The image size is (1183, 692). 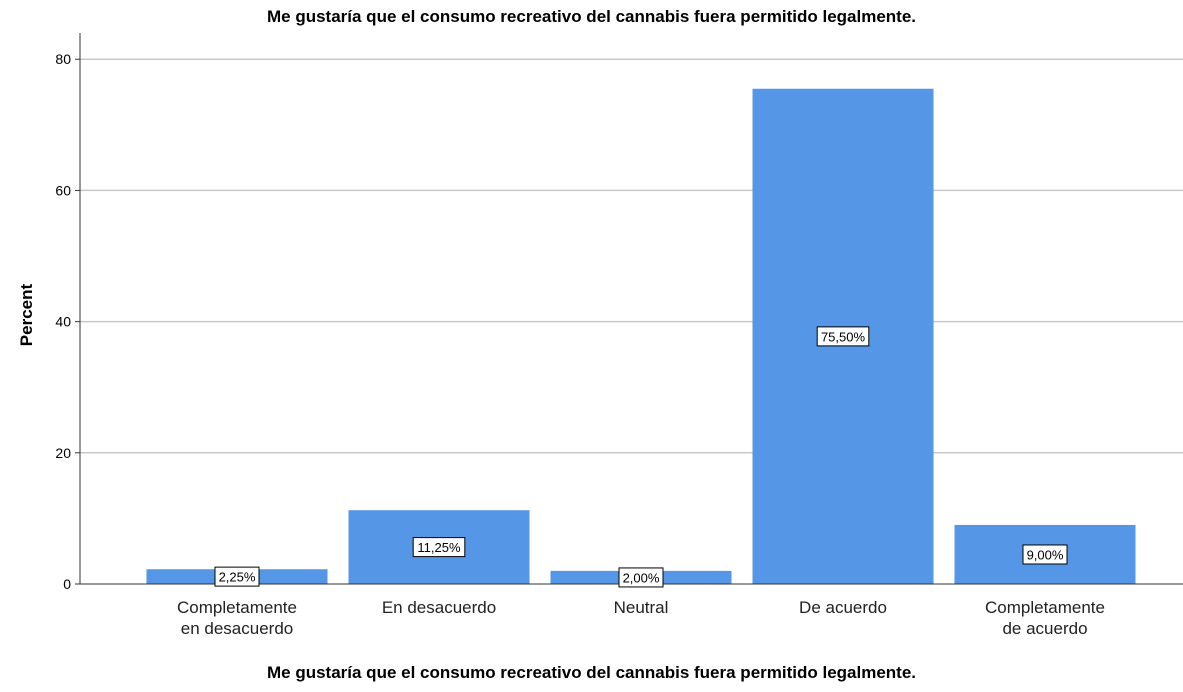 I want to click on x-tick-label: De acuerdo, so click(x=843, y=607).